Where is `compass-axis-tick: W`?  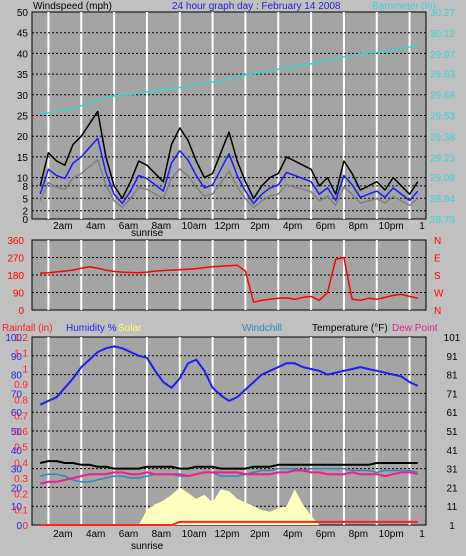 compass-axis-tick: W is located at coordinates (439, 294).